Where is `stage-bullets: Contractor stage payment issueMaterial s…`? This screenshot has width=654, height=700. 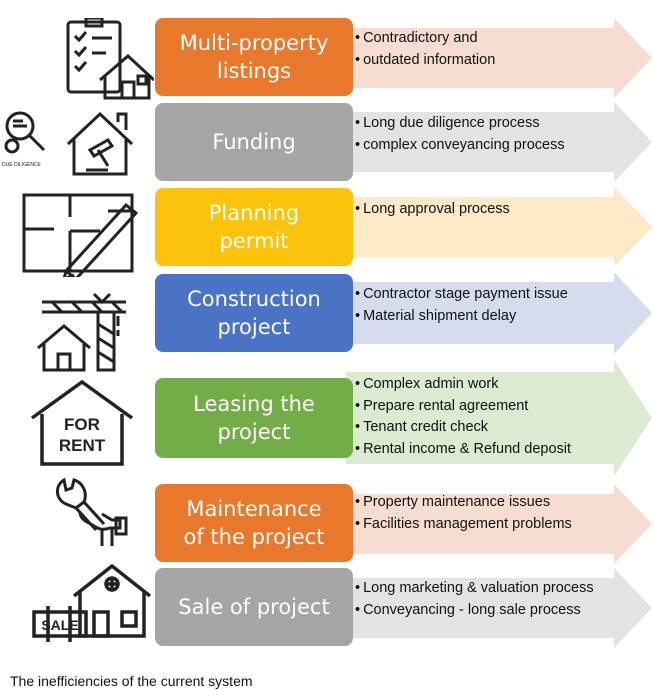 stage-bullets: Contractor stage payment issueMaterial s… is located at coordinates (461, 305).